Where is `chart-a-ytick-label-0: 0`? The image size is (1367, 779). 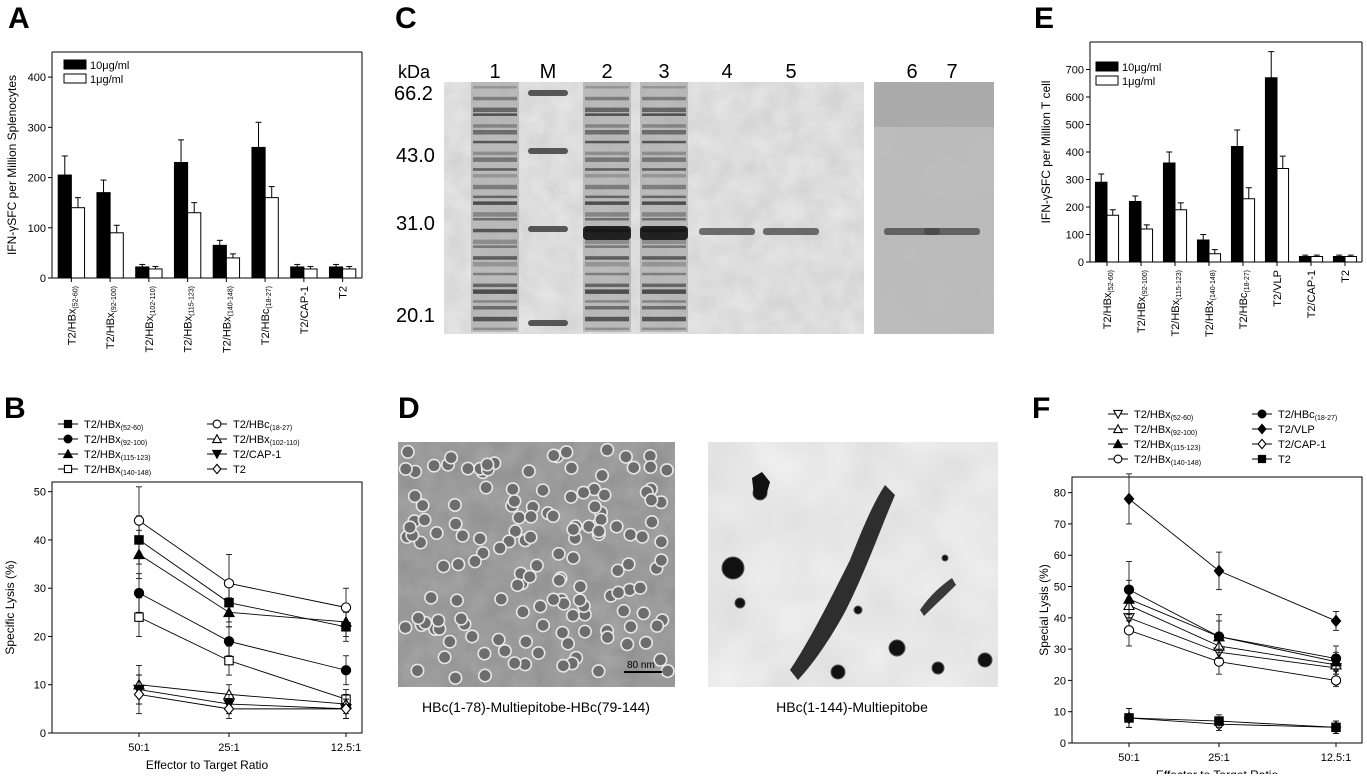 chart-a-ytick-label-0: 0 is located at coordinates (43, 279).